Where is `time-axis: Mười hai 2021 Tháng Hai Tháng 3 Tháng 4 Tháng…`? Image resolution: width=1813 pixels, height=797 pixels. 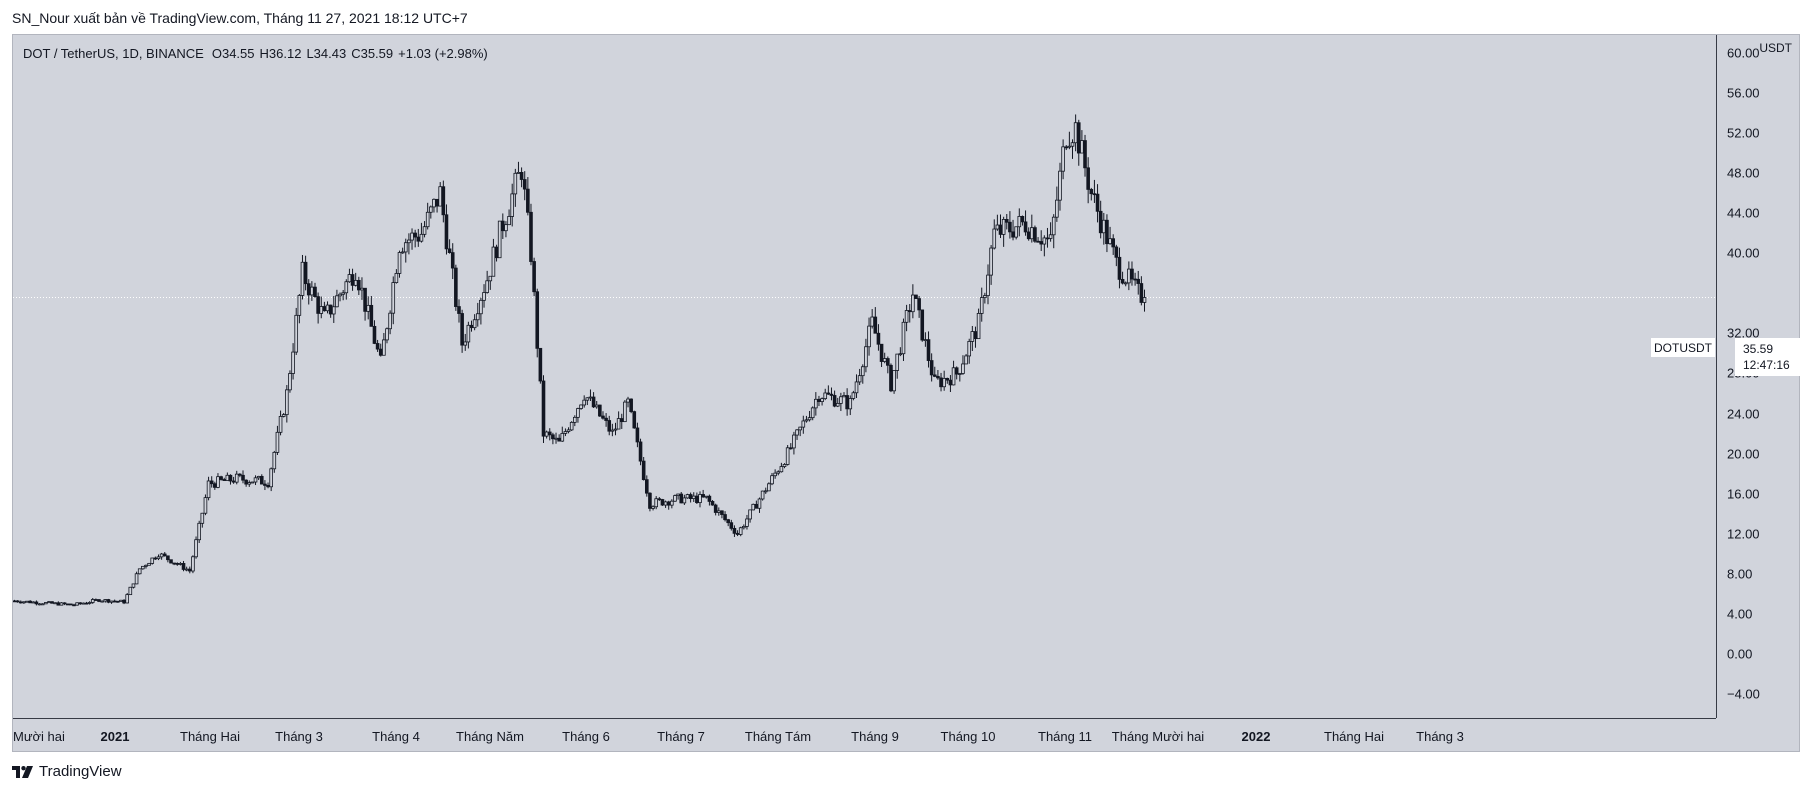 time-axis: Mười hai 2021 Tháng Hai Tháng 3 Tháng 4 Tháng… is located at coordinates (864, 735).